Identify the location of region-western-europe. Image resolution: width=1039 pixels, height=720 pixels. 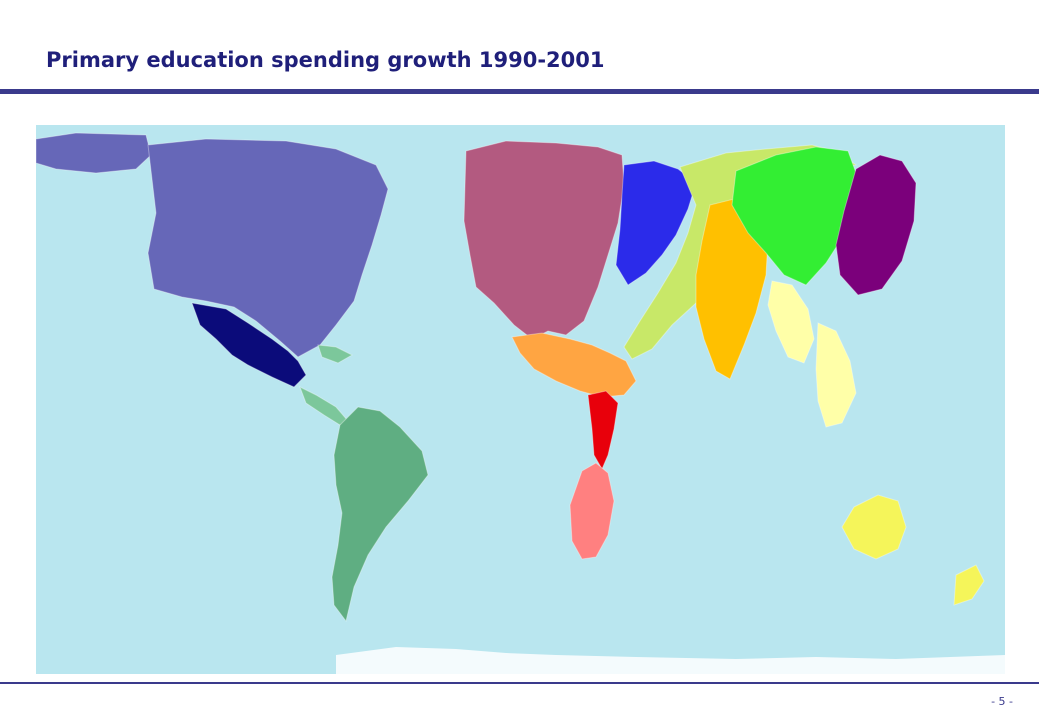
(544, 240).